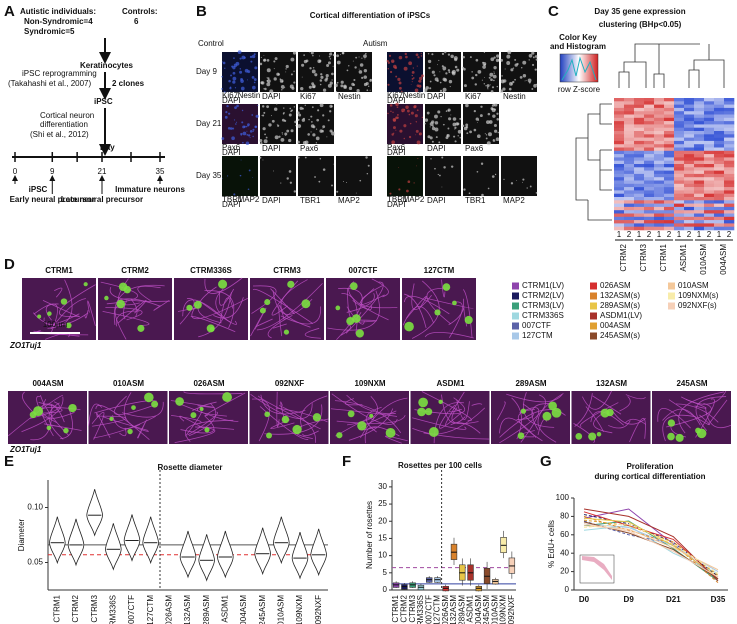 The width and height of the screenshot is (737, 624). What do you see at coordinates (150, 189) in the screenshot?
I see `stage: Immature neurons` at bounding box center [150, 189].